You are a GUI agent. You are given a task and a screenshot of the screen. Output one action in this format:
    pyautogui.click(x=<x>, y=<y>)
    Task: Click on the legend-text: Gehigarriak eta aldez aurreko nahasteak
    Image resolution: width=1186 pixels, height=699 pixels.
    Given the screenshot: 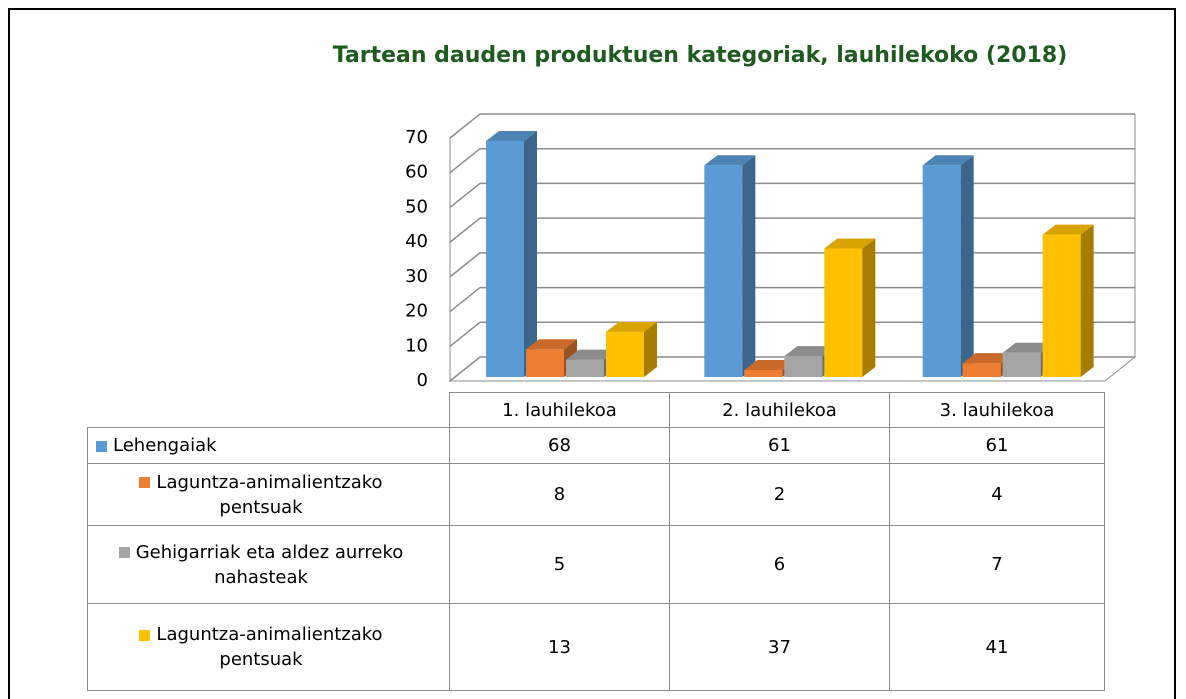 What is the action you would take?
    pyautogui.click(x=261, y=565)
    